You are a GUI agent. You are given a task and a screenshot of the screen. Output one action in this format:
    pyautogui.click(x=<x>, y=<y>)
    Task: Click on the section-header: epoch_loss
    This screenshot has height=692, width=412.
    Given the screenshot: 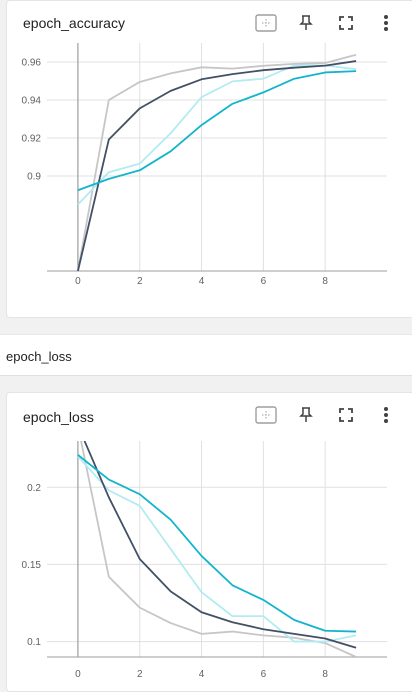 What is the action you would take?
    pyautogui.click(x=206, y=355)
    